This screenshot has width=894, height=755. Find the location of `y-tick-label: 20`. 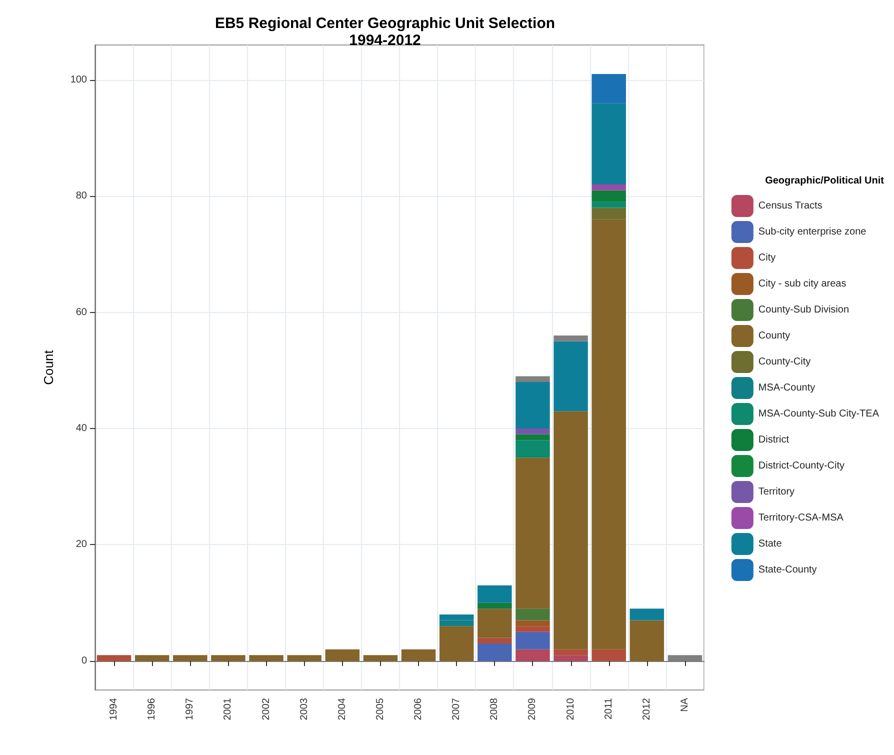

y-tick-label: 20 is located at coordinates (82, 544).